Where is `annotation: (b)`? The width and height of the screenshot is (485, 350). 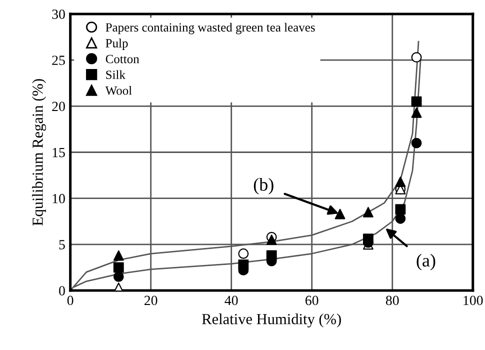
annotation: (b) is located at coordinates (264, 186).